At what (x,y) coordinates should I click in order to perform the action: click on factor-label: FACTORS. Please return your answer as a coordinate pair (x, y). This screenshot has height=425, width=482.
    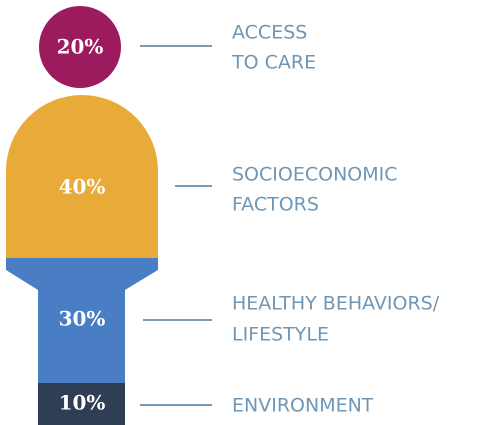
    Looking at the image, I should click on (275, 205).